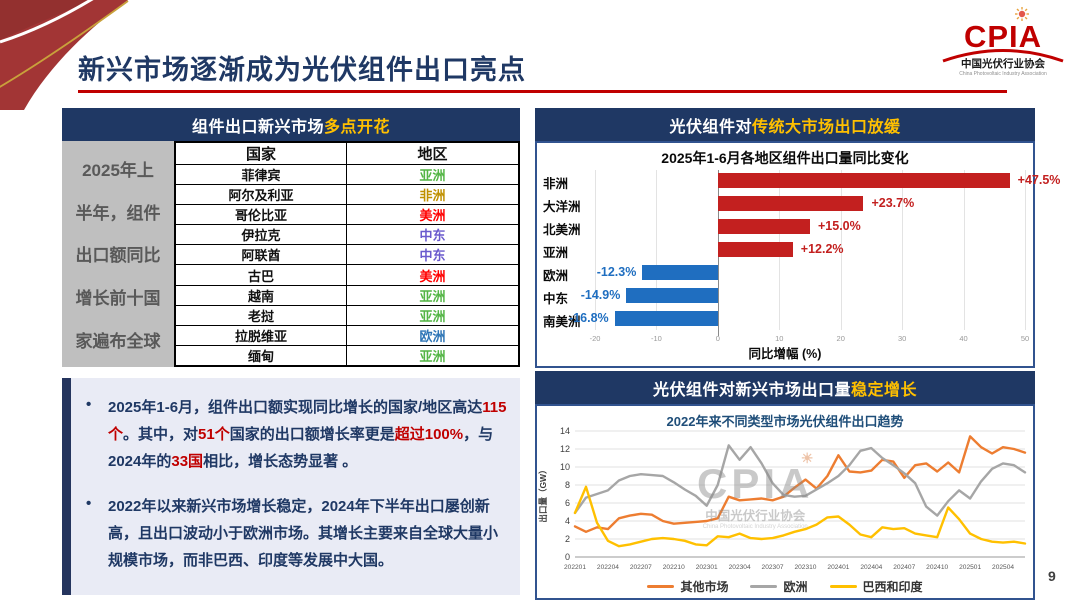  Describe the element at coordinates (291, 124) in the screenshot. I see `table-panel-header: 组件出口新兴市场 多点开花` at that location.